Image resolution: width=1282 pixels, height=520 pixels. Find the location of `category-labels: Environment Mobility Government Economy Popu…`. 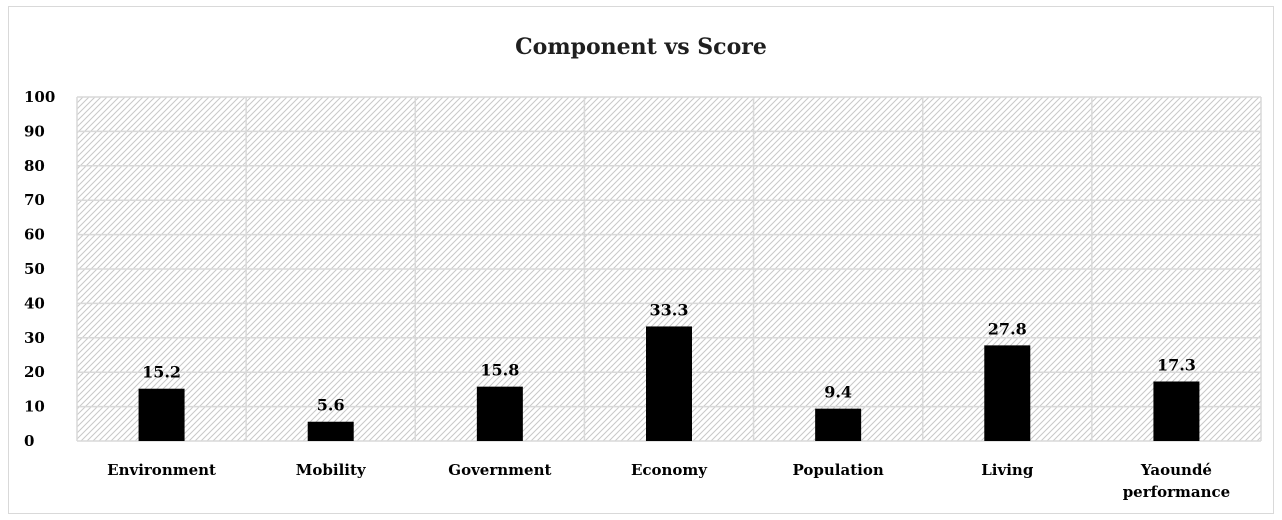

category-labels: Environment Mobility Government Economy Popu… is located at coordinates (668, 481).